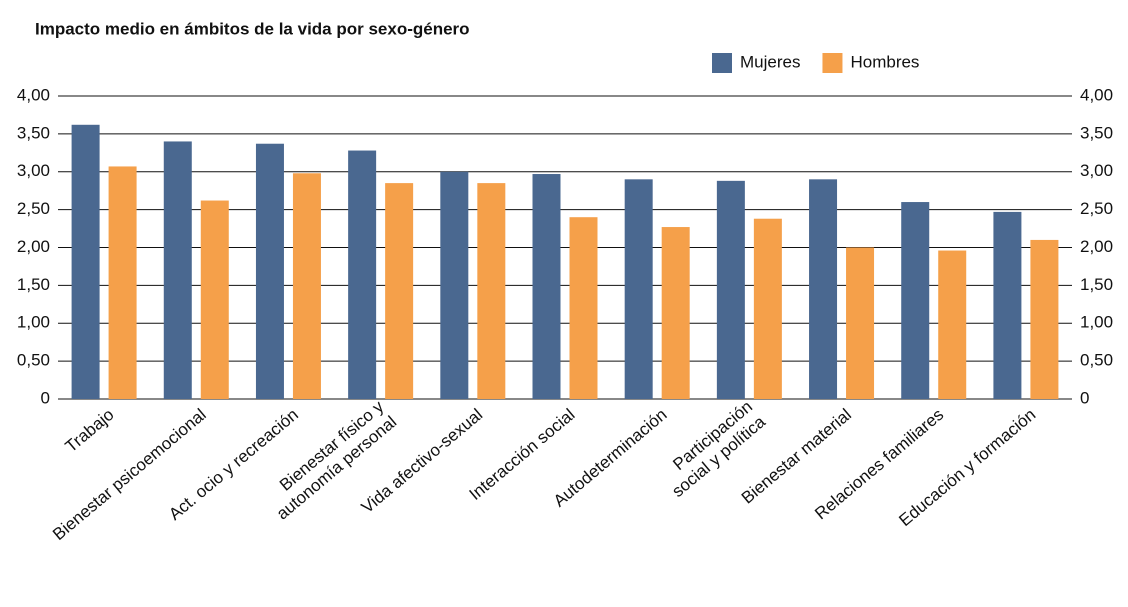 This screenshot has width=1128, height=607. I want to click on y2-tick-label: 0,50, so click(1096, 360).